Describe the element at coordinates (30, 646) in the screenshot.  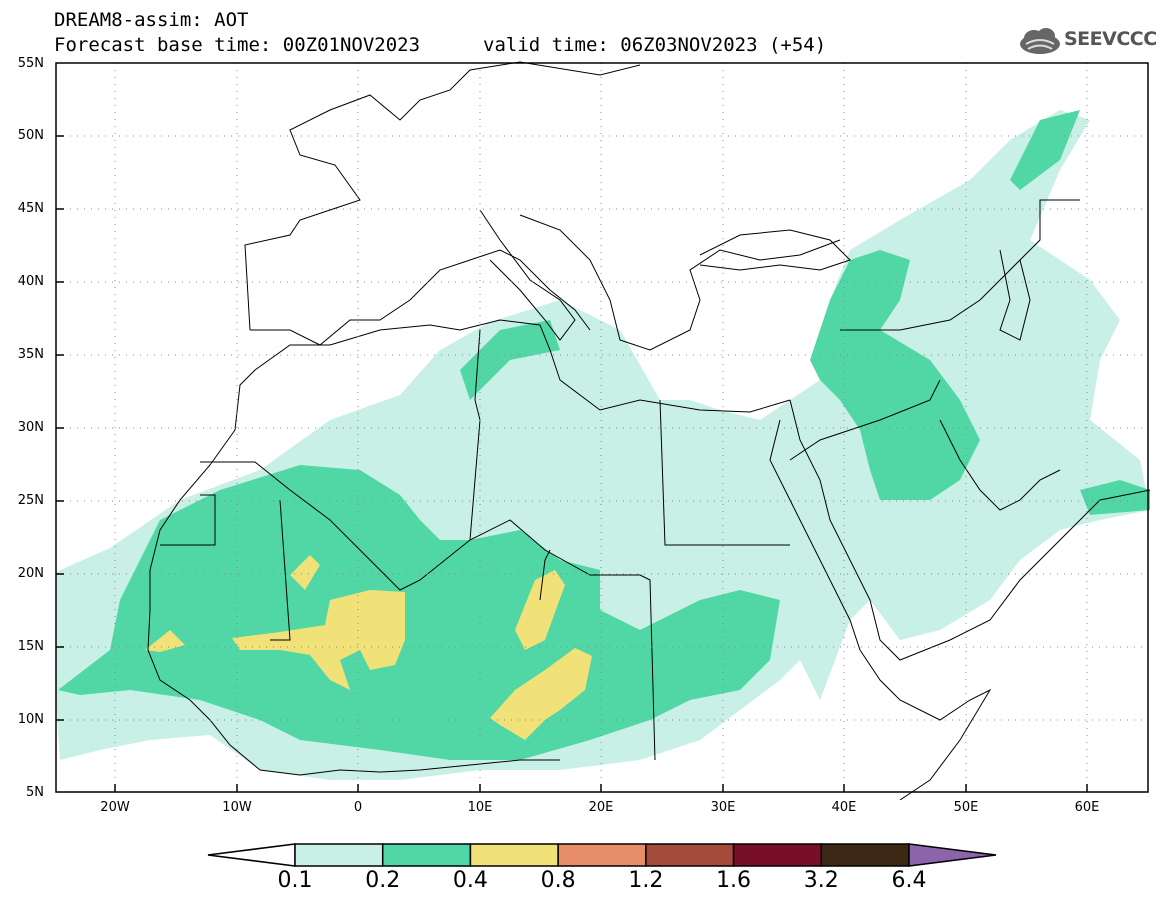
I see `lat-label: 15N` at that location.